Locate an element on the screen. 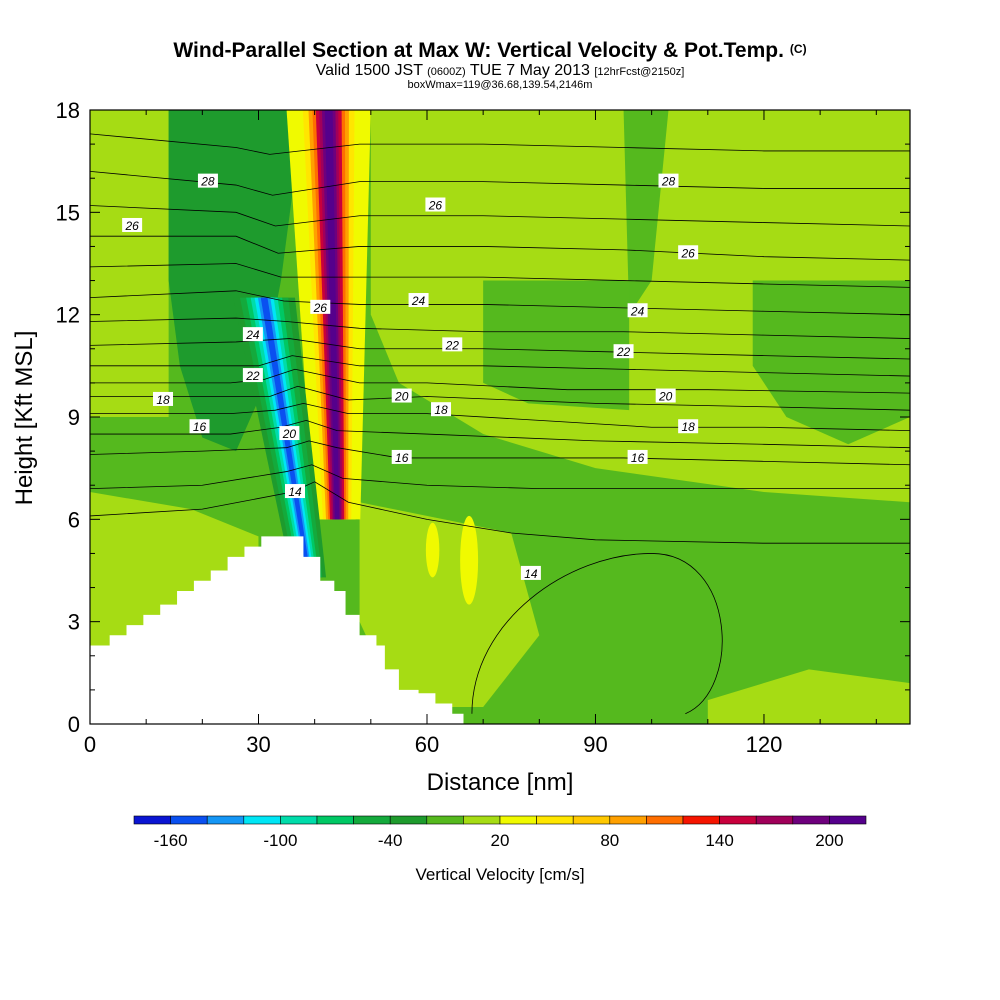  x-tick-label: 60 is located at coordinates (427, 744).